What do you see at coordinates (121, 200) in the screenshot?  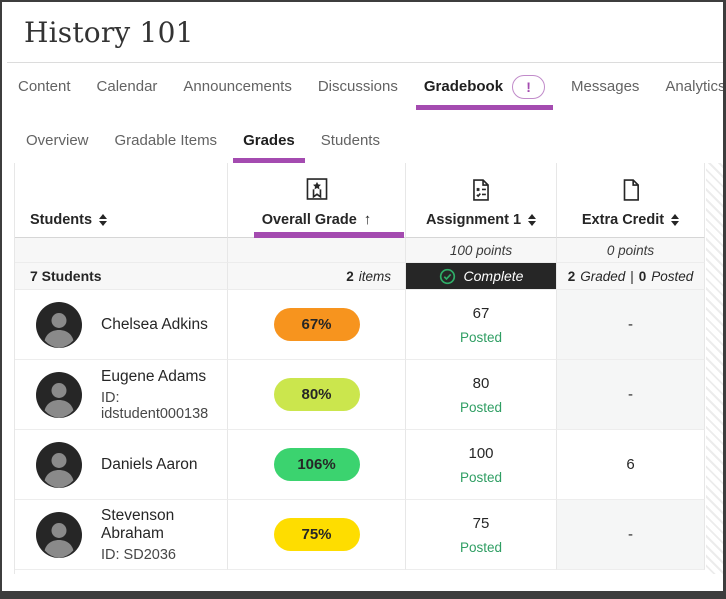 I see `column-header-students: Students` at bounding box center [121, 200].